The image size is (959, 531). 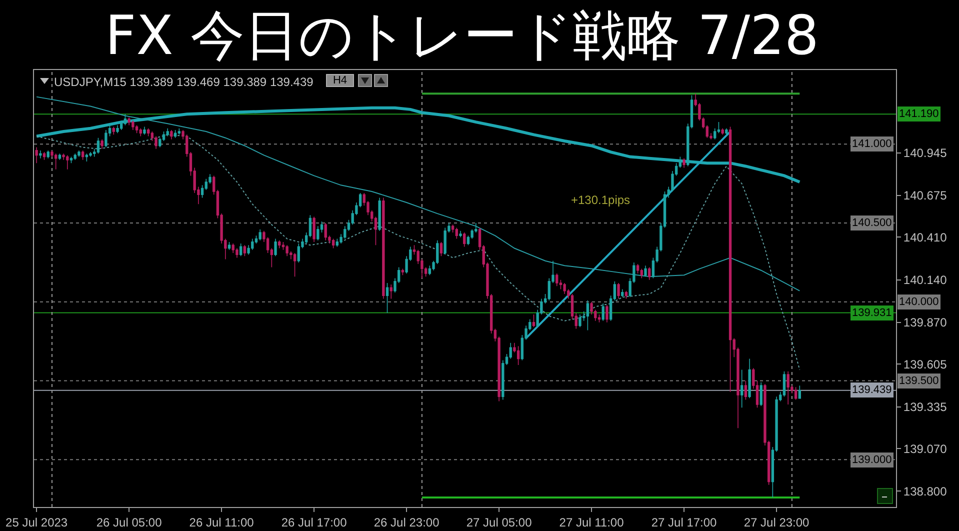 I want to click on annotation: H4, so click(x=340, y=80).